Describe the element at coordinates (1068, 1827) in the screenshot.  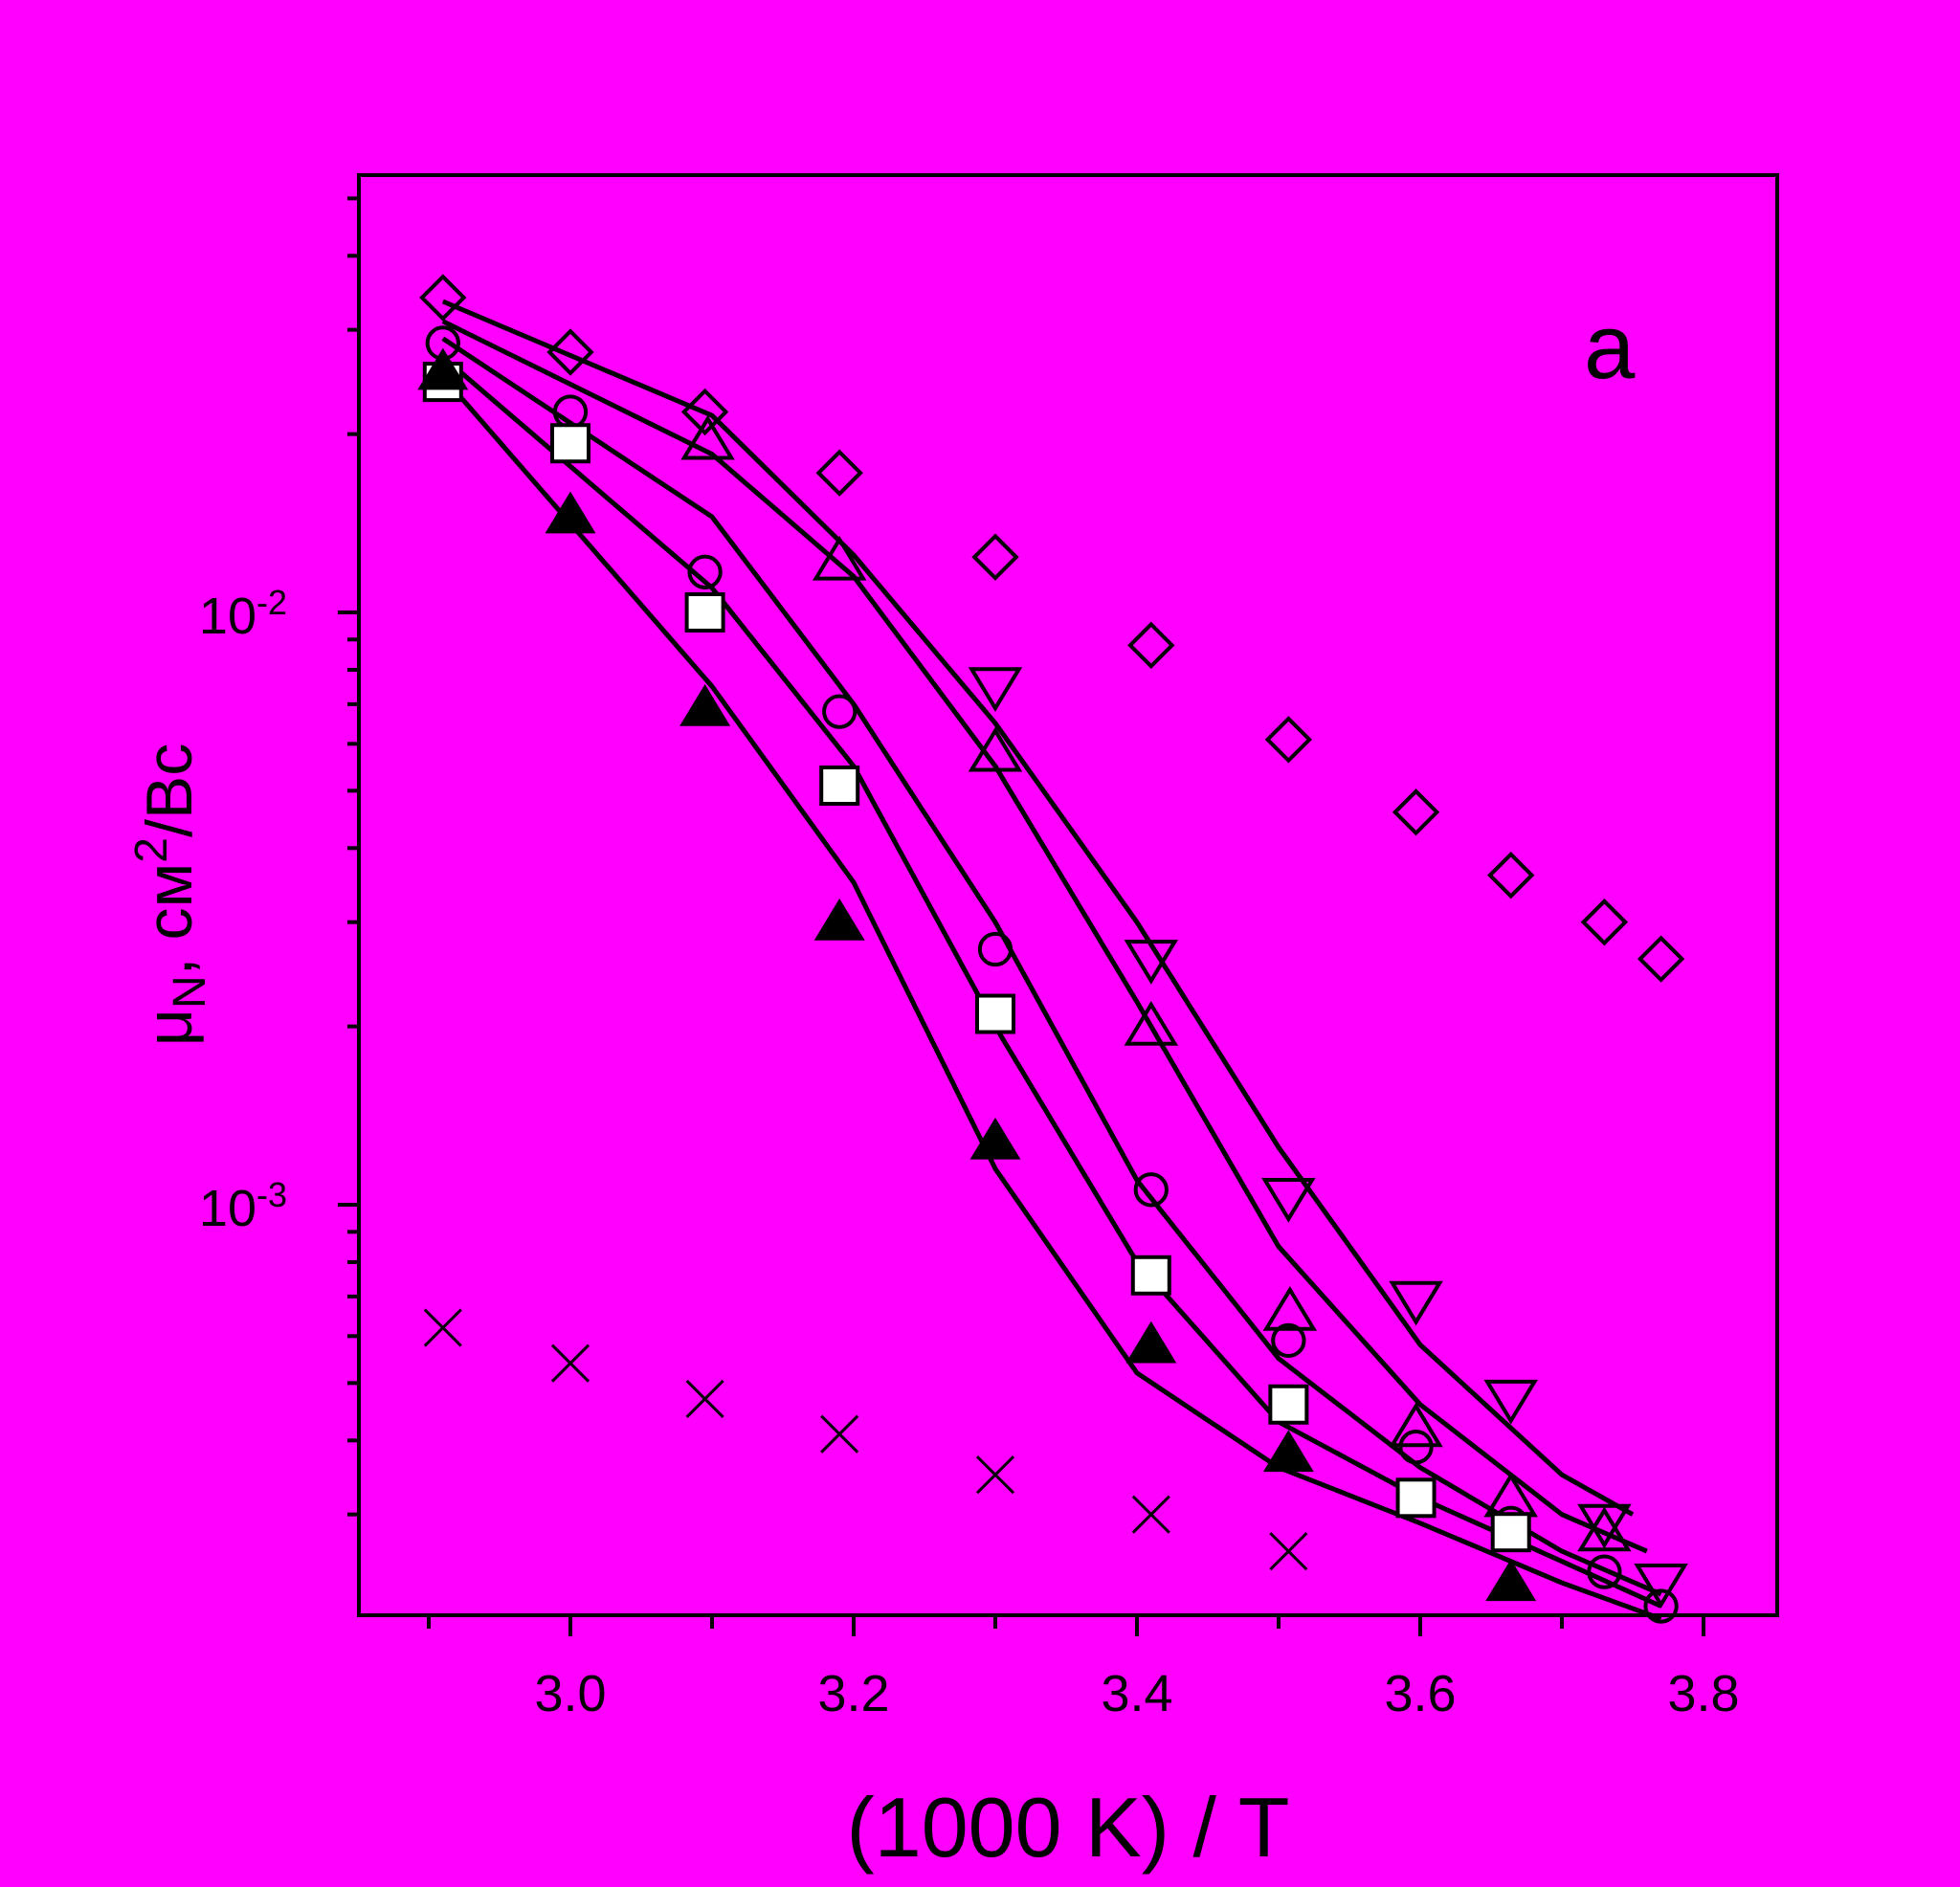
I see `x-axis-title: (1000 K) / T` at that location.